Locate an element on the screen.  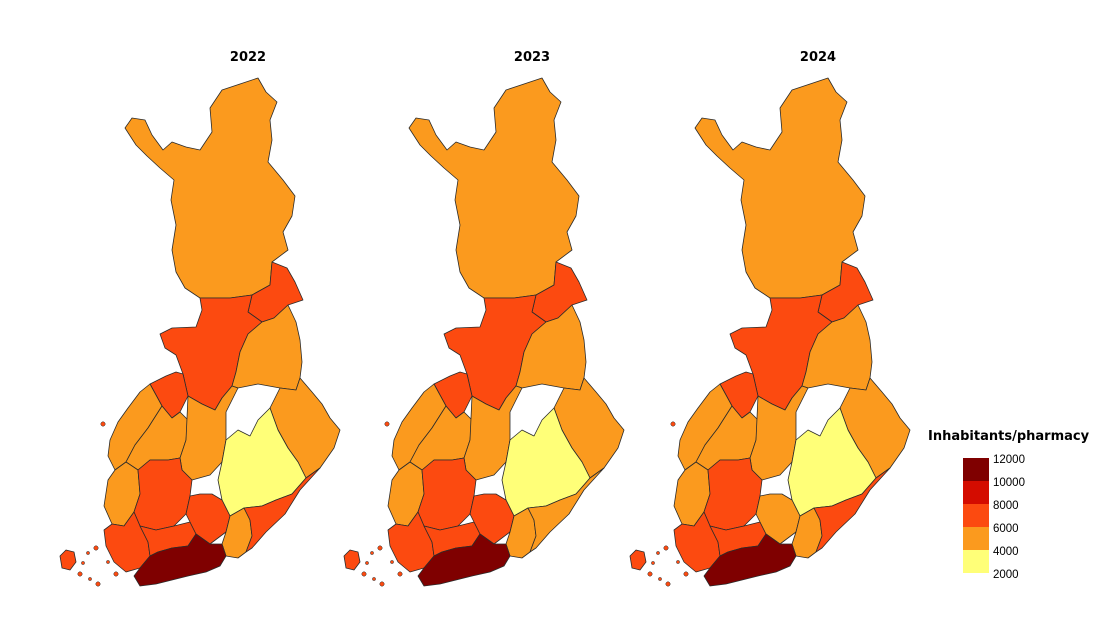
legend-label: 8000 is located at coordinates (1006, 506).